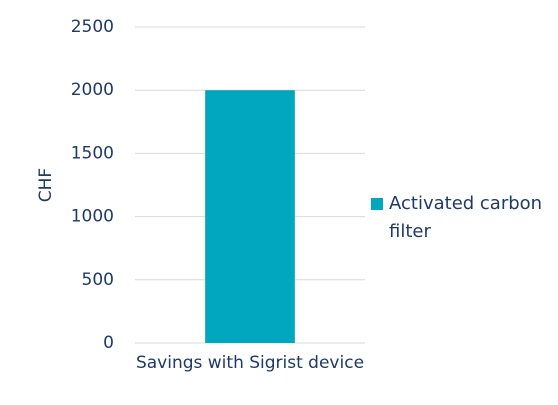  I want to click on legend-swatch, so click(377, 204).